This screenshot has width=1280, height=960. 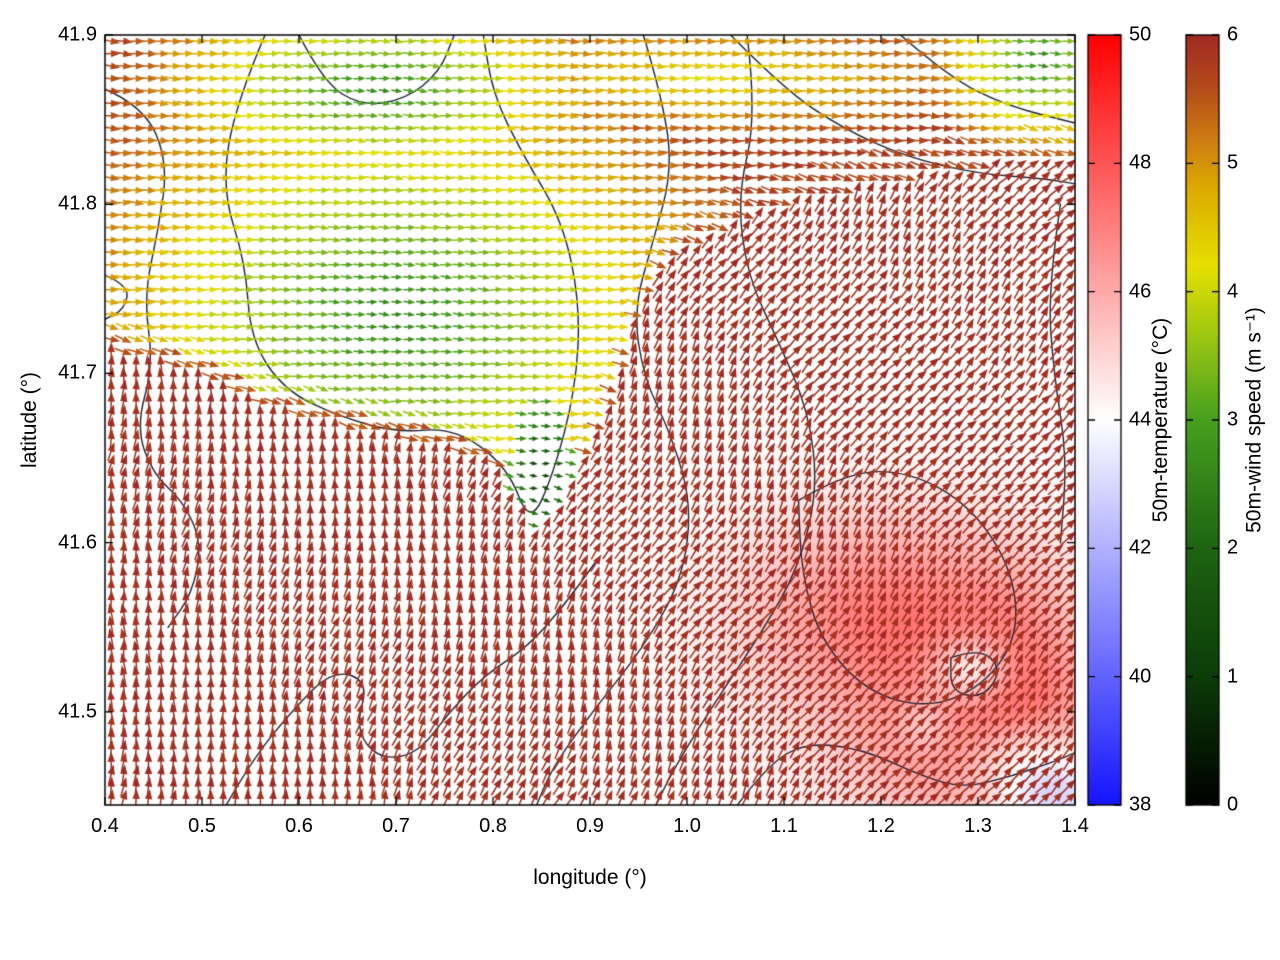 I want to click on x-tick-label: 0.7, so click(x=396, y=826).